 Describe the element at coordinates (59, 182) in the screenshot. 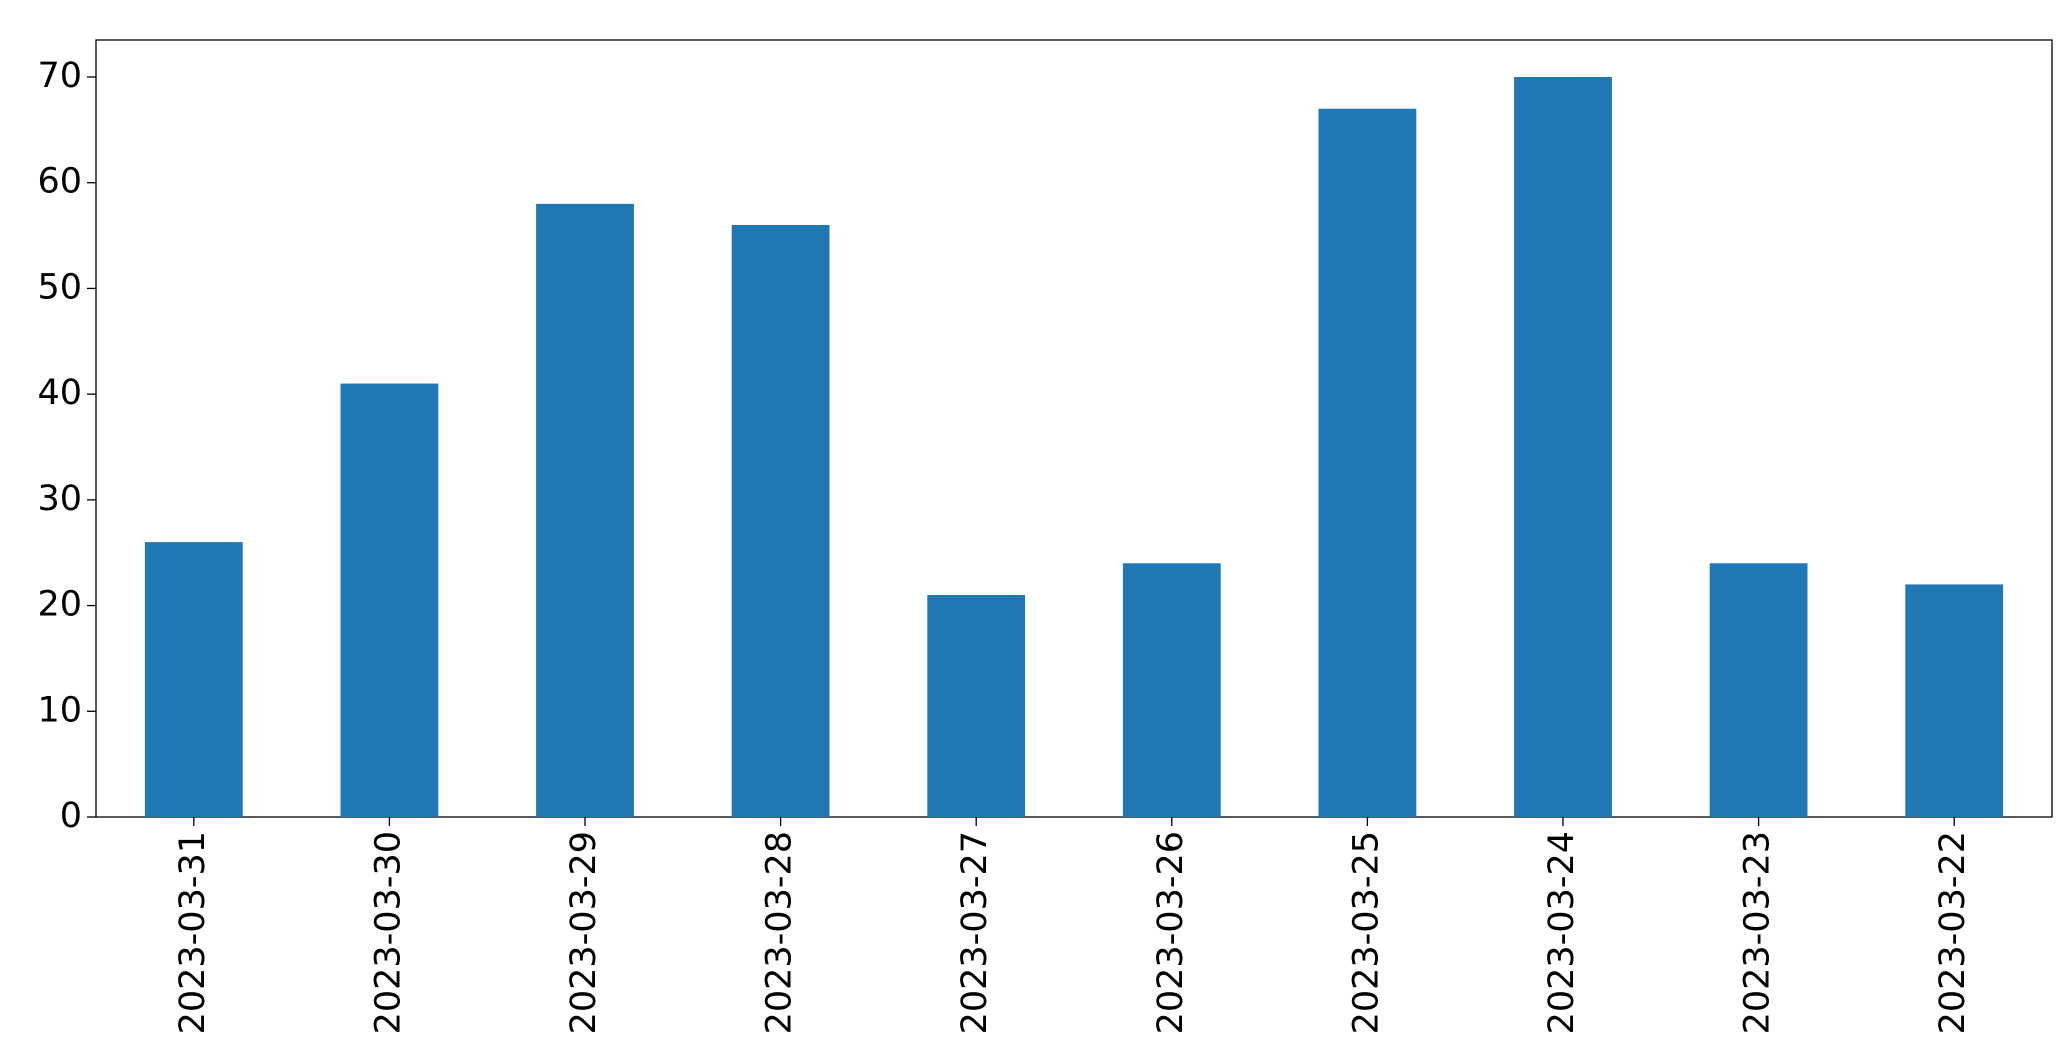

I see `y-tick-label: 60` at that location.